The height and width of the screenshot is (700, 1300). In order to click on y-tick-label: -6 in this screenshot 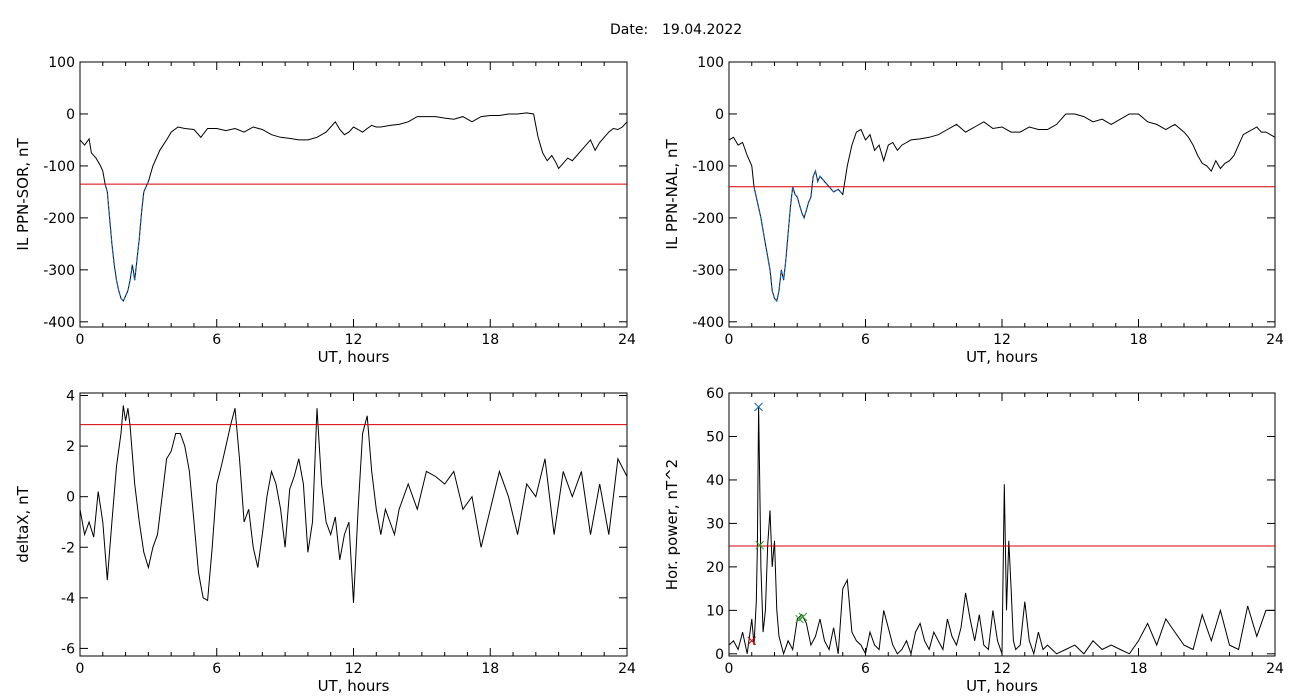, I will do `click(68, 649)`.